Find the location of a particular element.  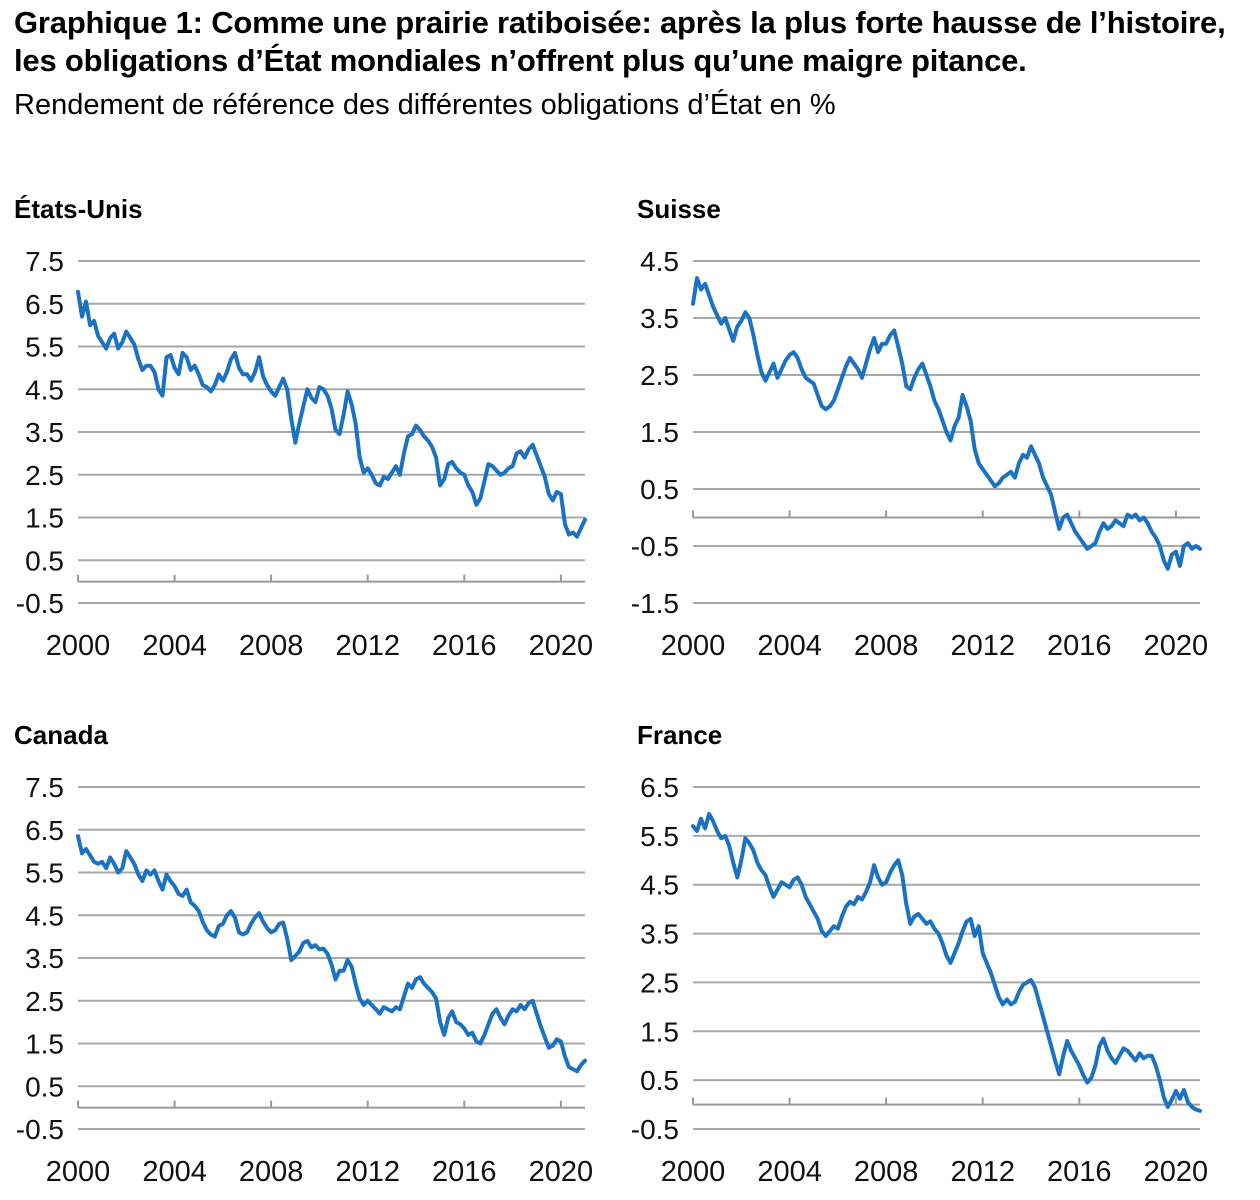

chart-title-etats-unis: États-Unis is located at coordinates (78, 209).